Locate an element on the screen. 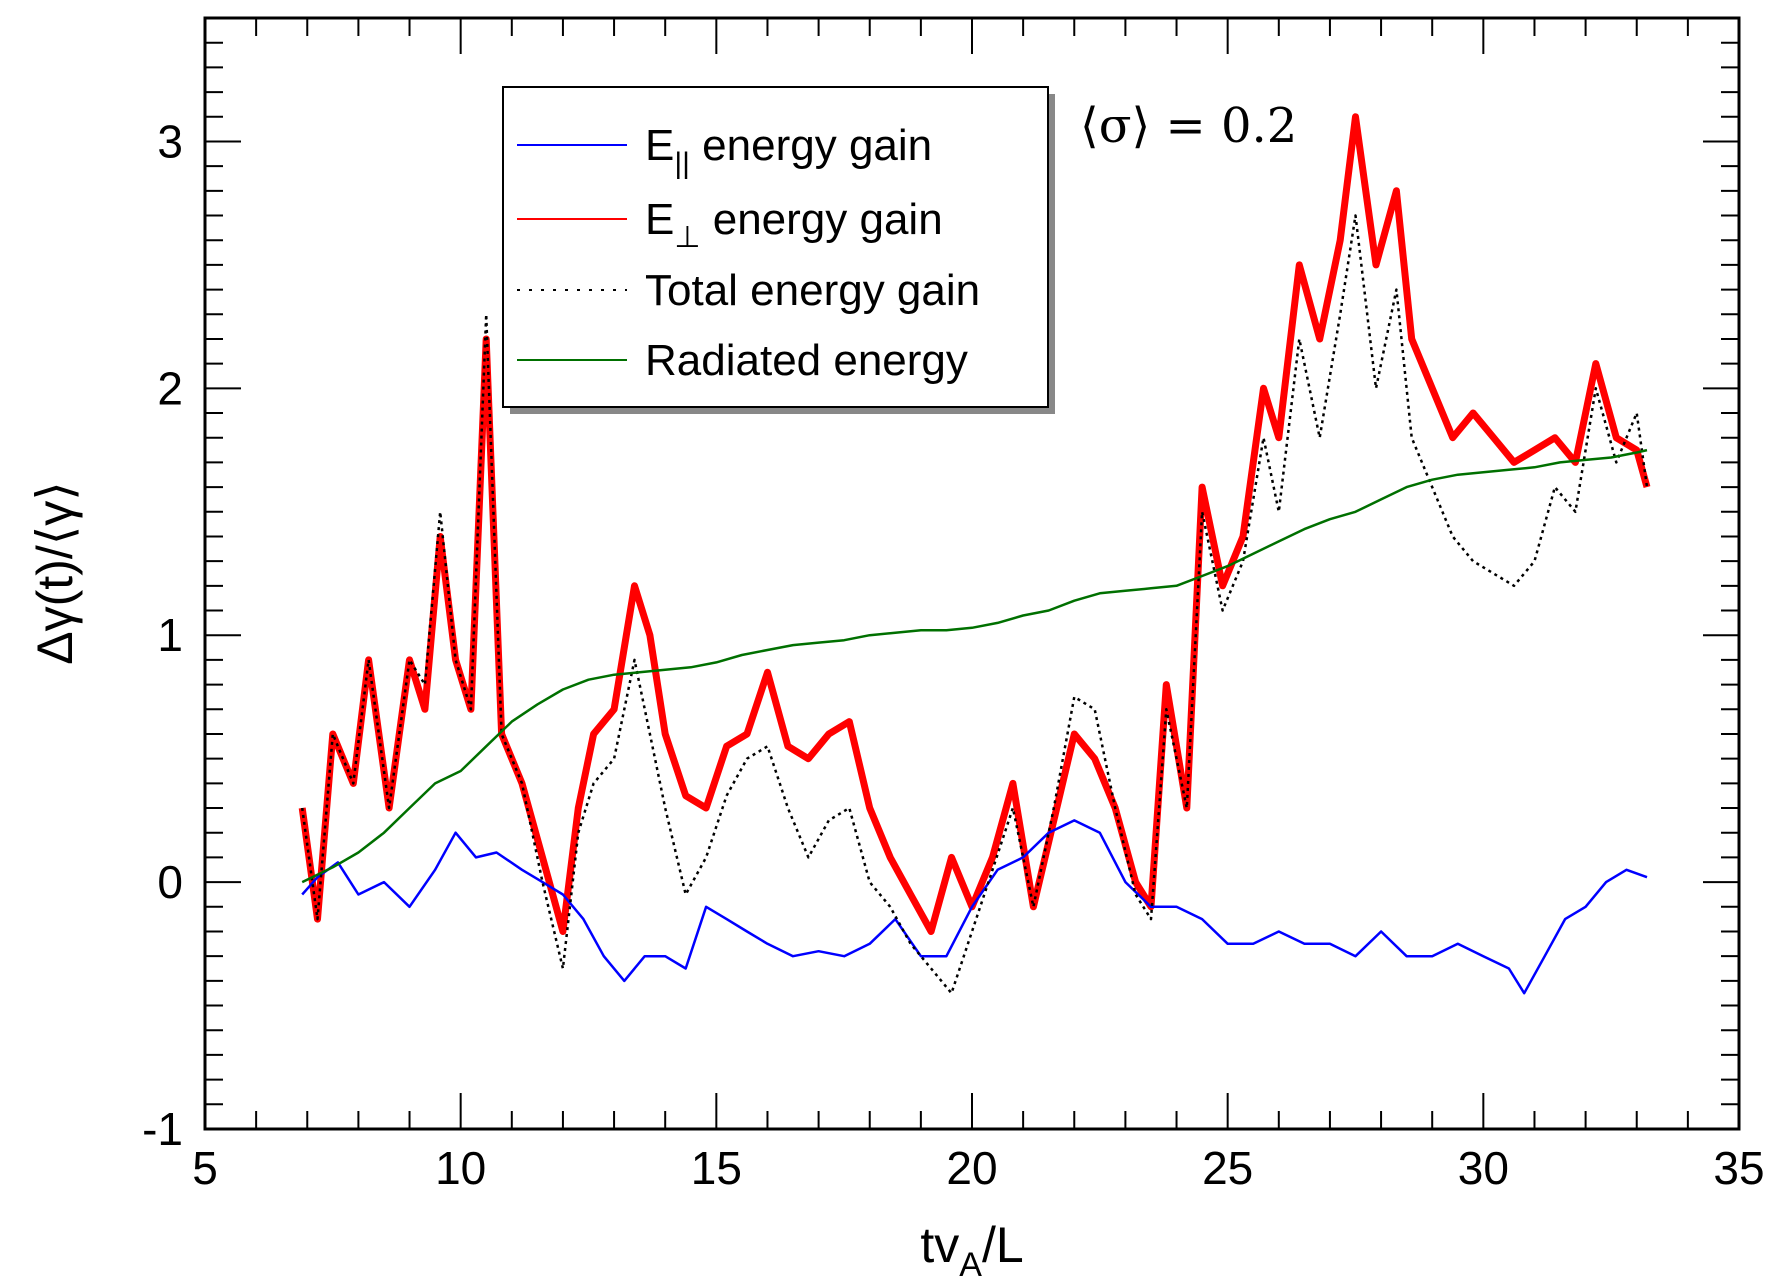 Image resolution: width=1782 pixels, height=1288 pixels. legend-box is located at coordinates (775, 247).